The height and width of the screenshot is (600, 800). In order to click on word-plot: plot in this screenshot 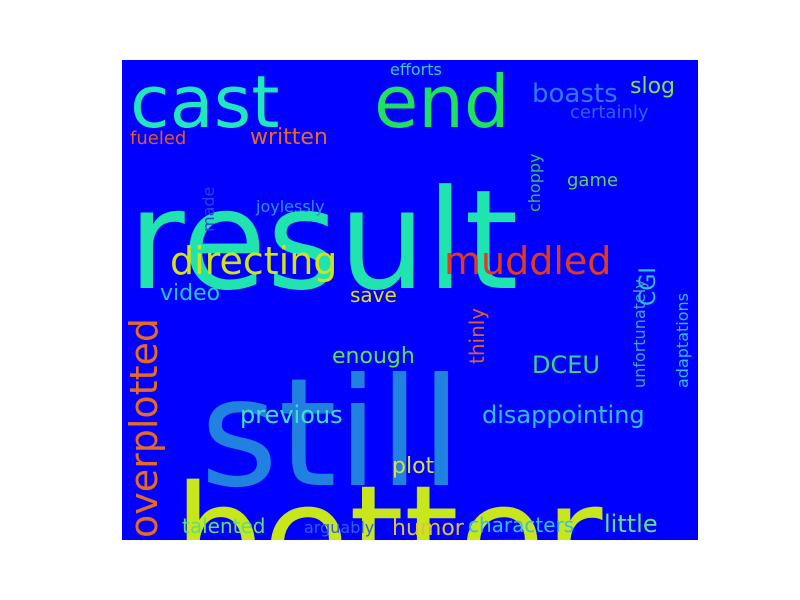, I will do `click(413, 466)`.